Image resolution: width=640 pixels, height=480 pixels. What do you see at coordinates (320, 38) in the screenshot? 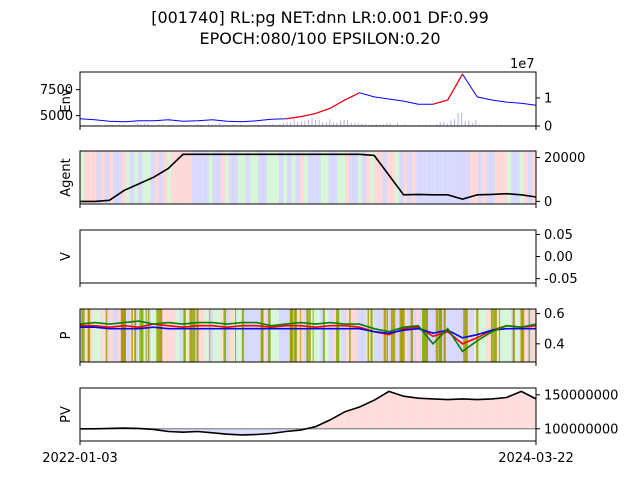
I see `chart-title-line-2: EPOCH:080/100 EPSILON:0.20` at bounding box center [320, 38].